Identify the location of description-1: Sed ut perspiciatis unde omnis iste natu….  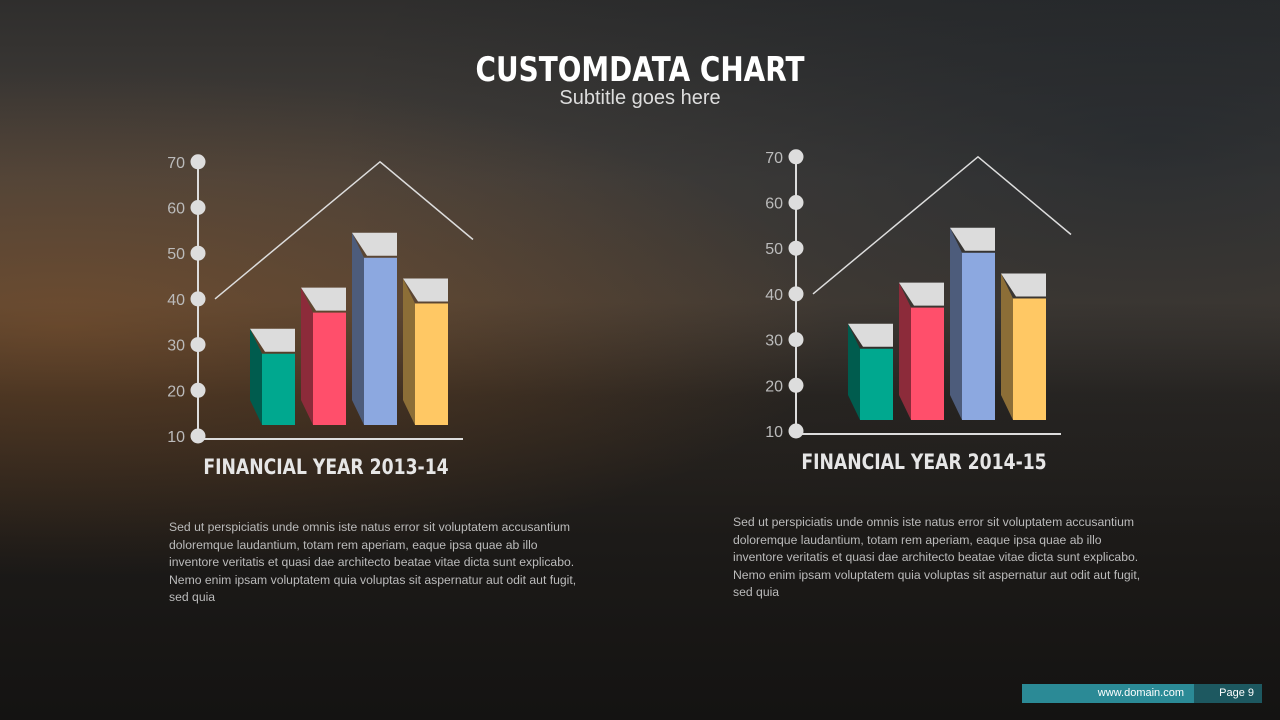
(373, 562).